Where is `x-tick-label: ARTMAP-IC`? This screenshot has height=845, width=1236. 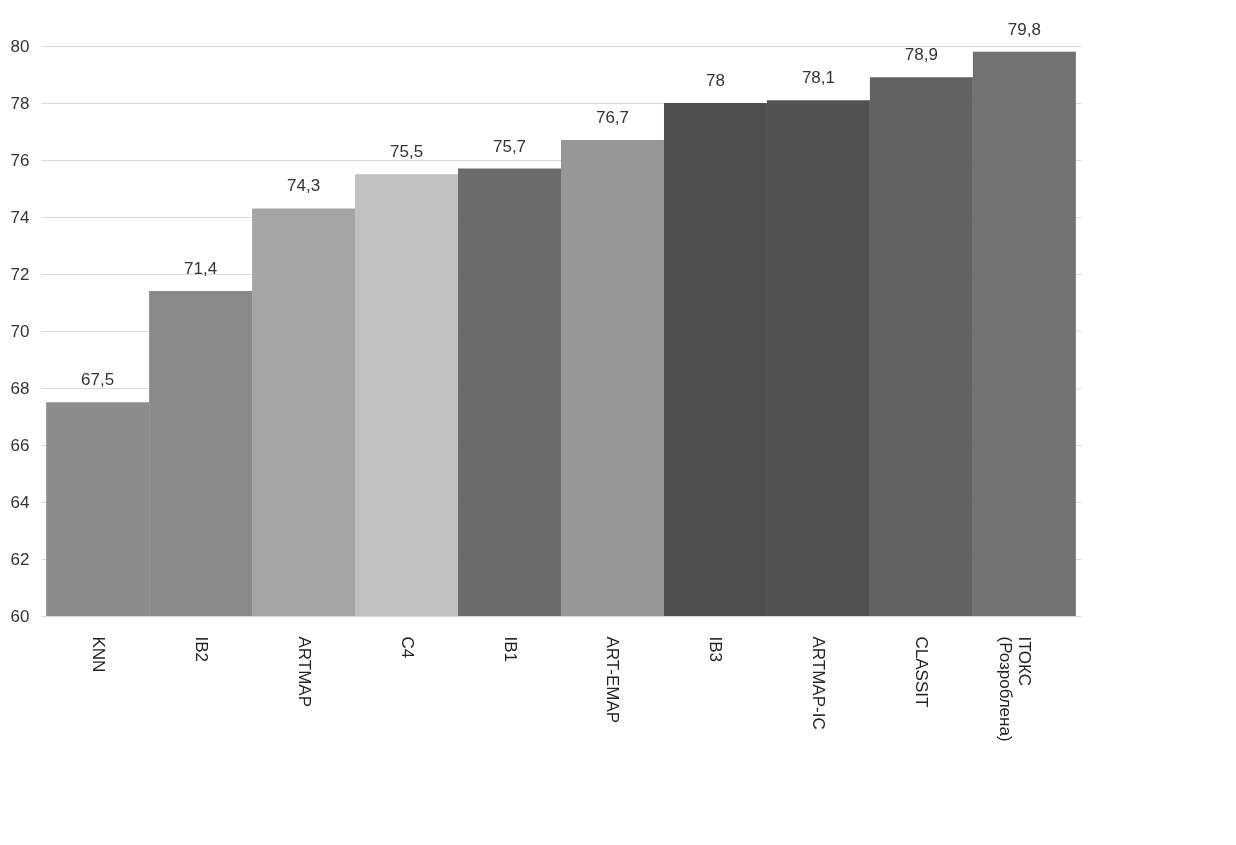
x-tick-label: ARTMAP-IC is located at coordinates (819, 683).